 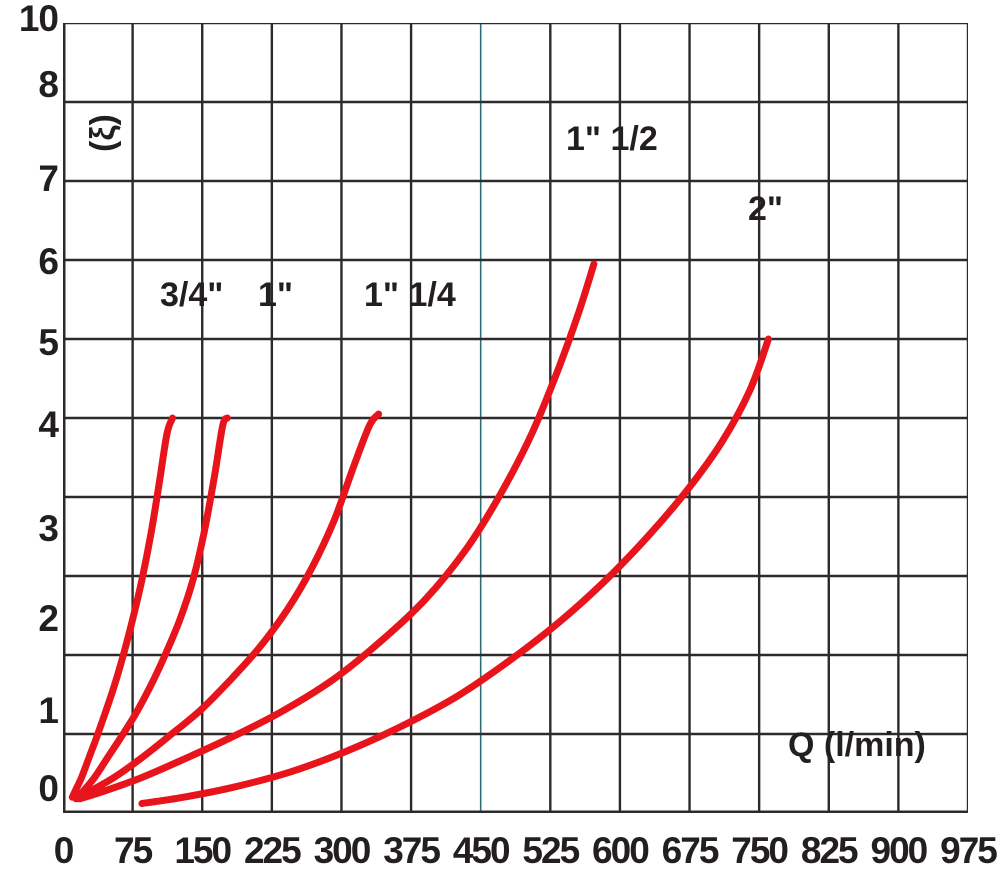 I want to click on x-axis-title: Q (l/min), so click(x=857, y=745).